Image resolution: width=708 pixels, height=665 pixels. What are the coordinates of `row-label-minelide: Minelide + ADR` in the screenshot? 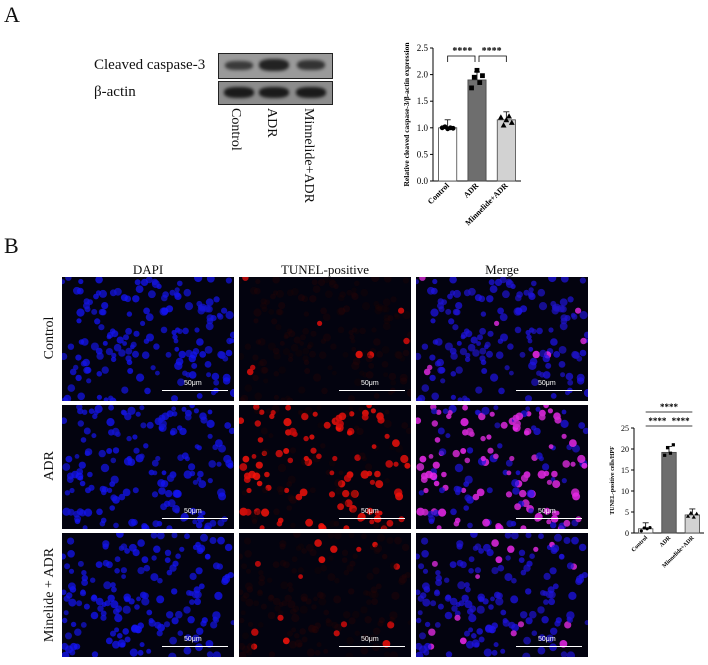 It's located at (49, 595).